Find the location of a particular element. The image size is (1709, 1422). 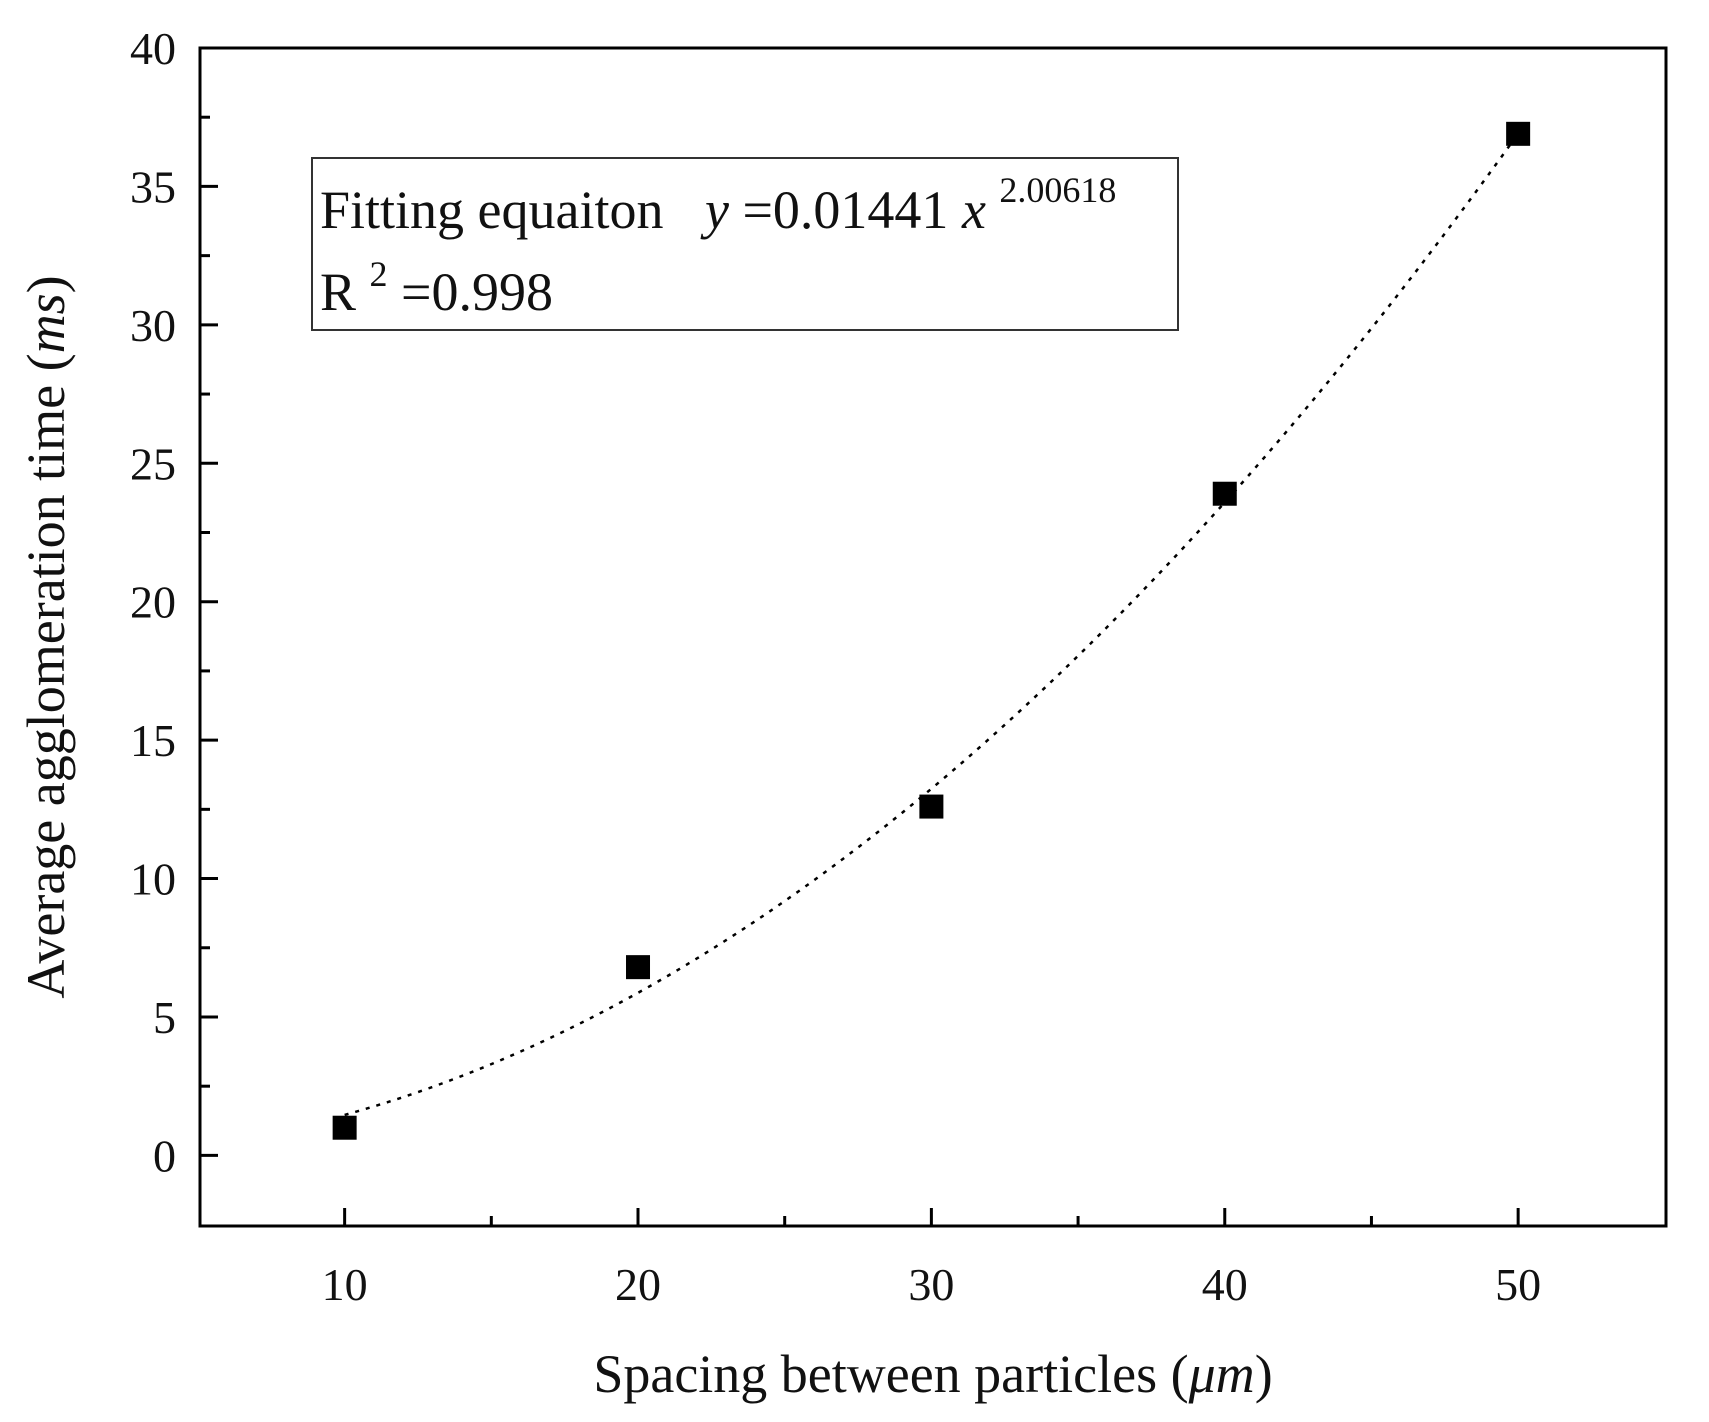

annotation-y: y is located at coordinates (714, 210).